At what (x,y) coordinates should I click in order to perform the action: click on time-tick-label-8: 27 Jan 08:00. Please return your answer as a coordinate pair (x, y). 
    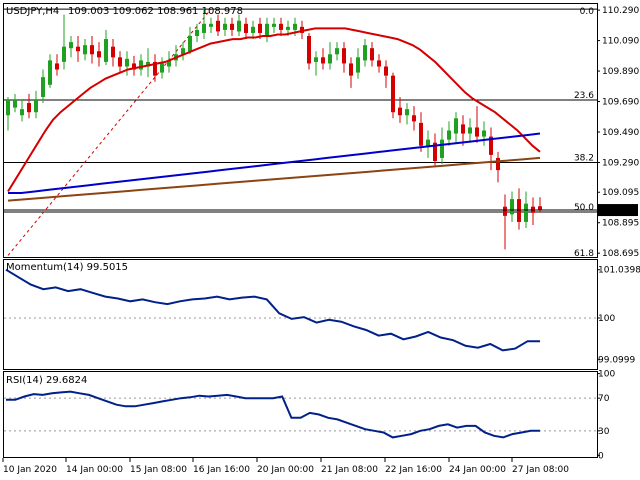
    Looking at the image, I should click on (540, 470).